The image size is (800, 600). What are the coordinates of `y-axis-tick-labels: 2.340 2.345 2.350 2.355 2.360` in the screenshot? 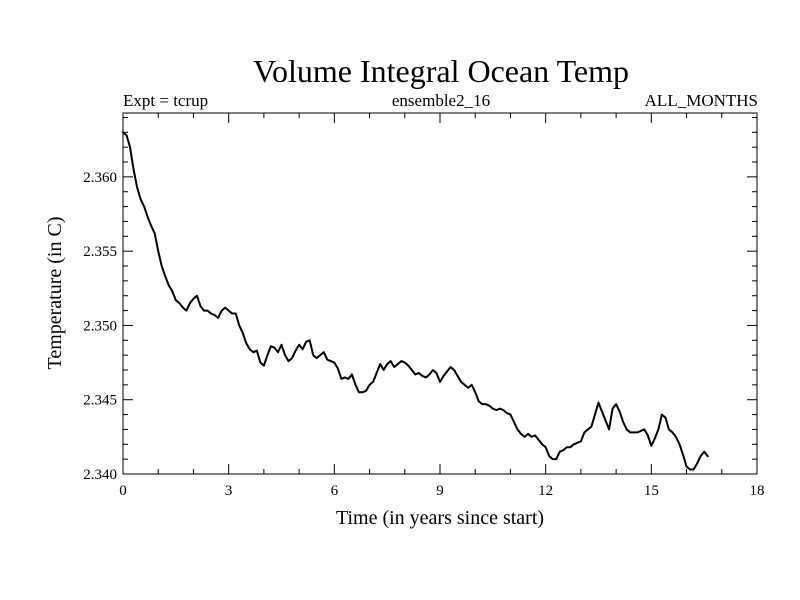 It's located at (100, 326).